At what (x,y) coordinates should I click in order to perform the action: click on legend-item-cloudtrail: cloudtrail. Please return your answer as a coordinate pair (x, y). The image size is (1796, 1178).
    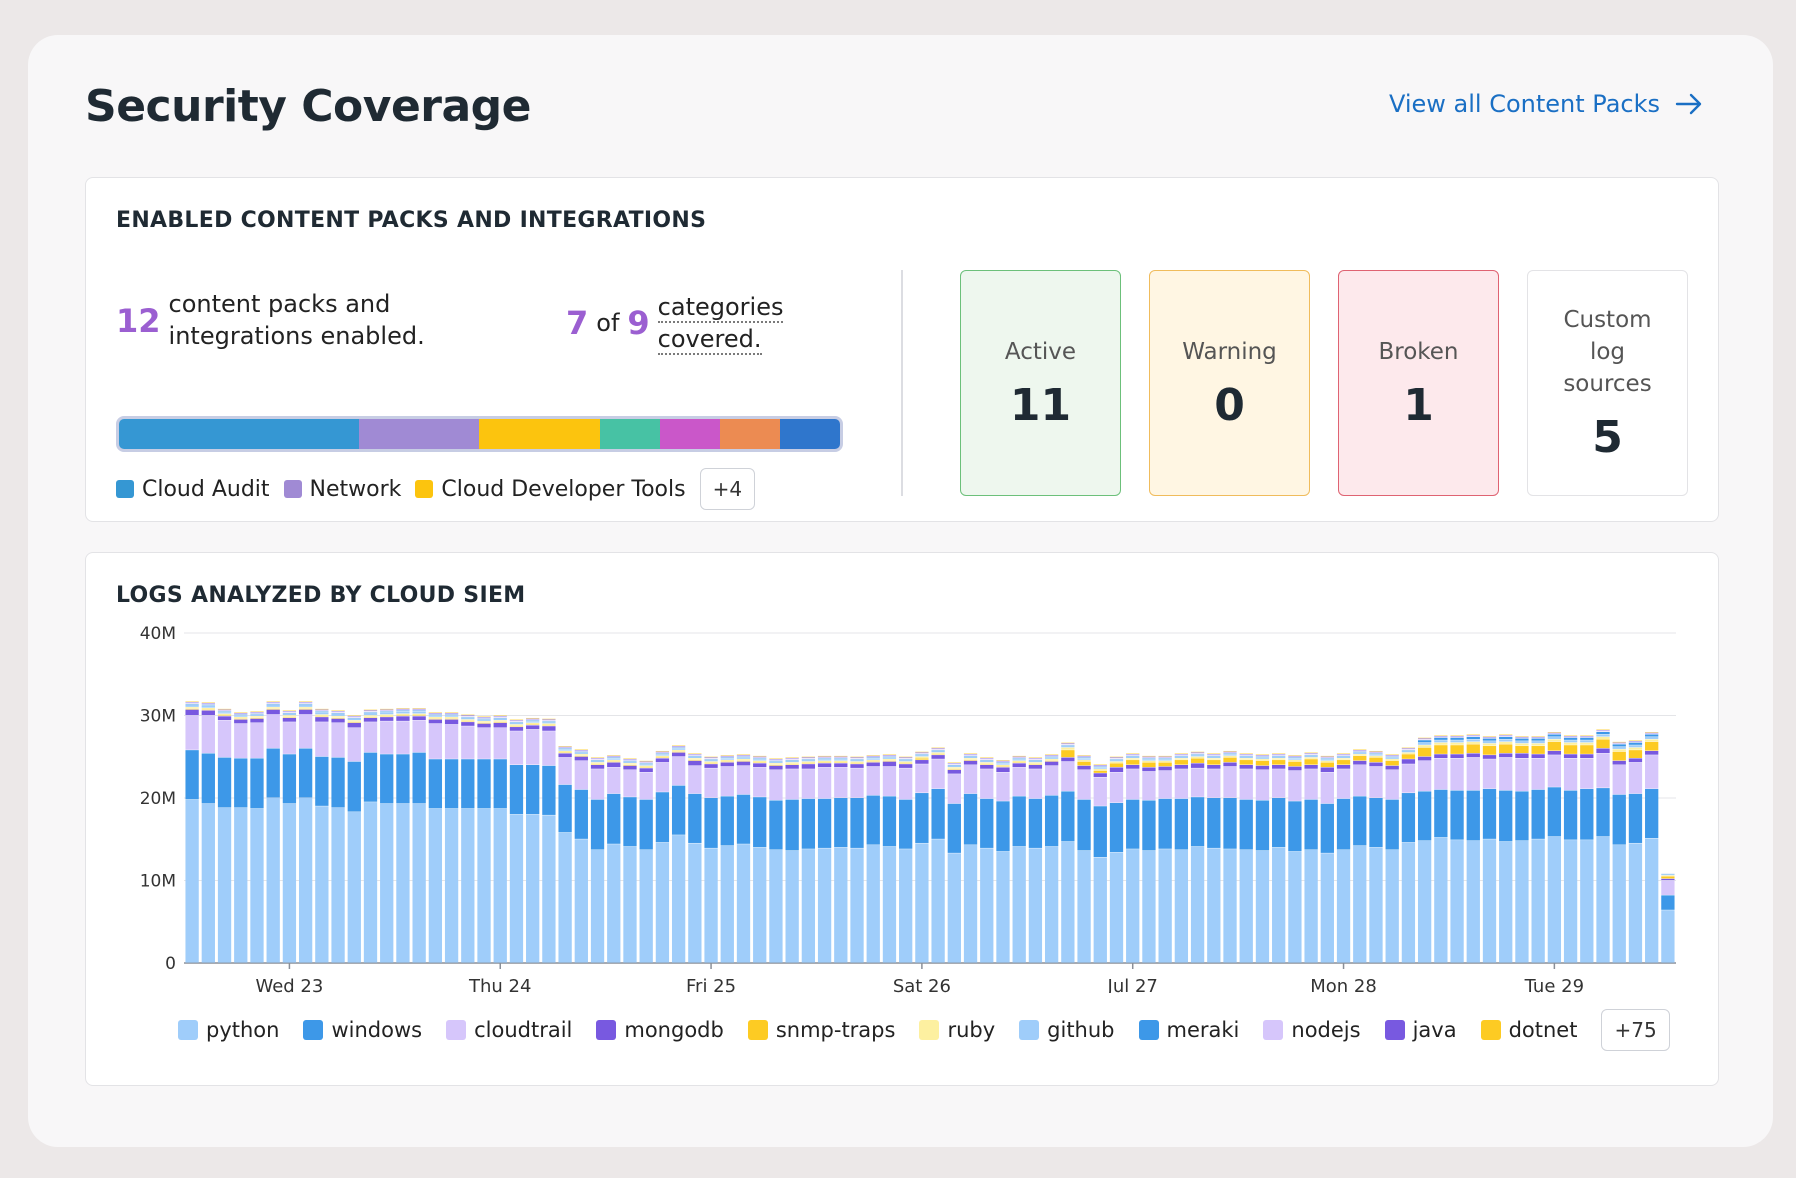
    Looking at the image, I should click on (509, 1030).